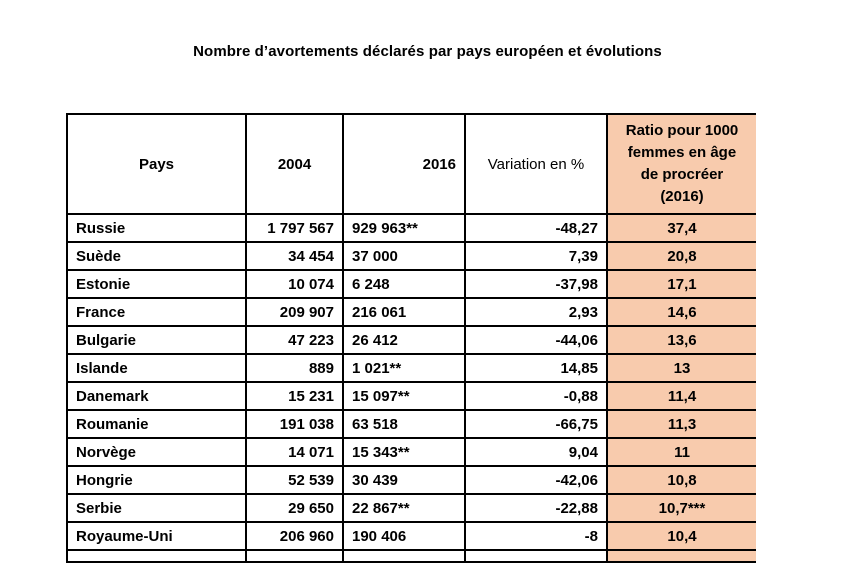  What do you see at coordinates (403, 453) in the screenshot?
I see `cell-2016: 15 343**` at bounding box center [403, 453].